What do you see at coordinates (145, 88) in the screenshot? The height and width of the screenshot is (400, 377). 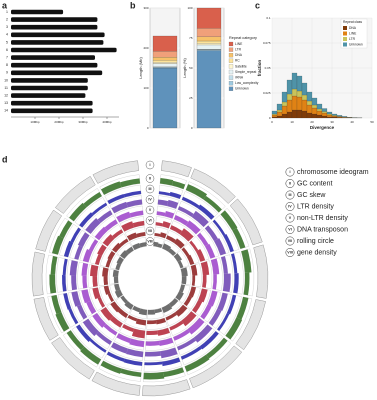 I see `y-tick-label: 100` at bounding box center [145, 88].